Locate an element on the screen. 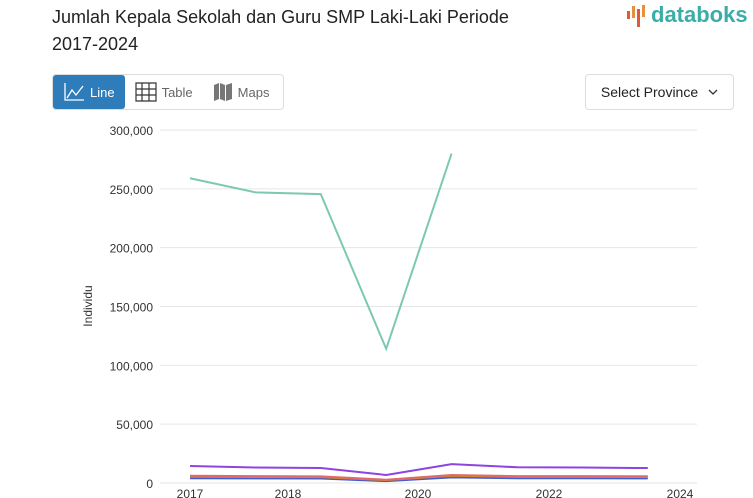  tab-label: Line is located at coordinates (102, 92).